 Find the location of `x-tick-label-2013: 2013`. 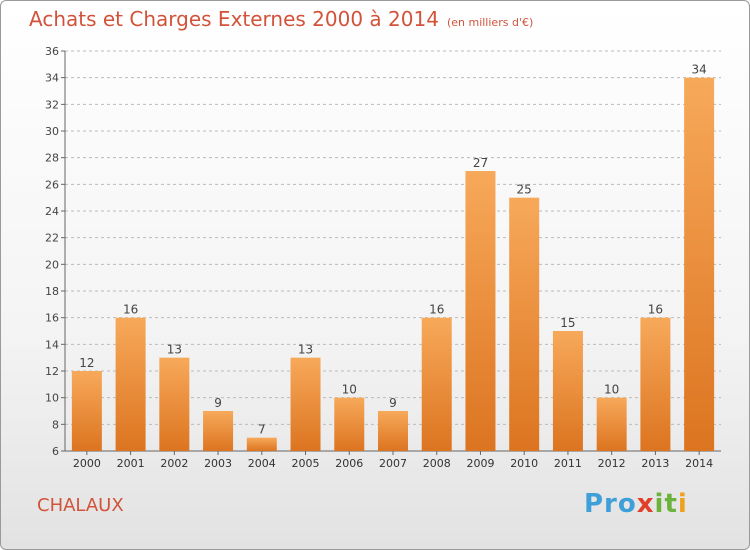

x-tick-label-2013: 2013 is located at coordinates (655, 463).